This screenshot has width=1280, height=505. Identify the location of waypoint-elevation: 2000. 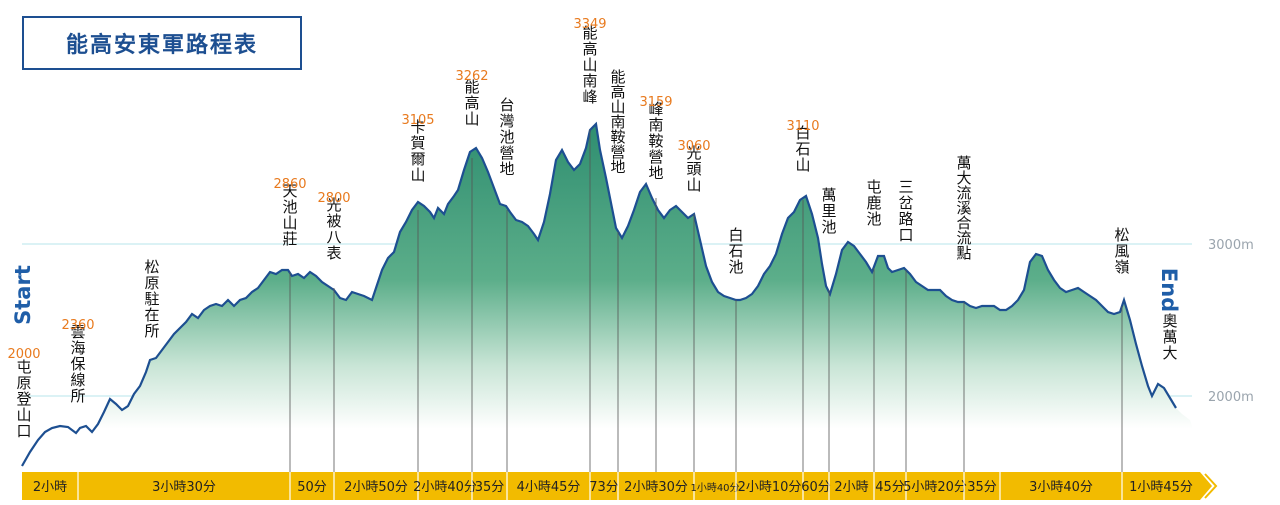
(23, 354).